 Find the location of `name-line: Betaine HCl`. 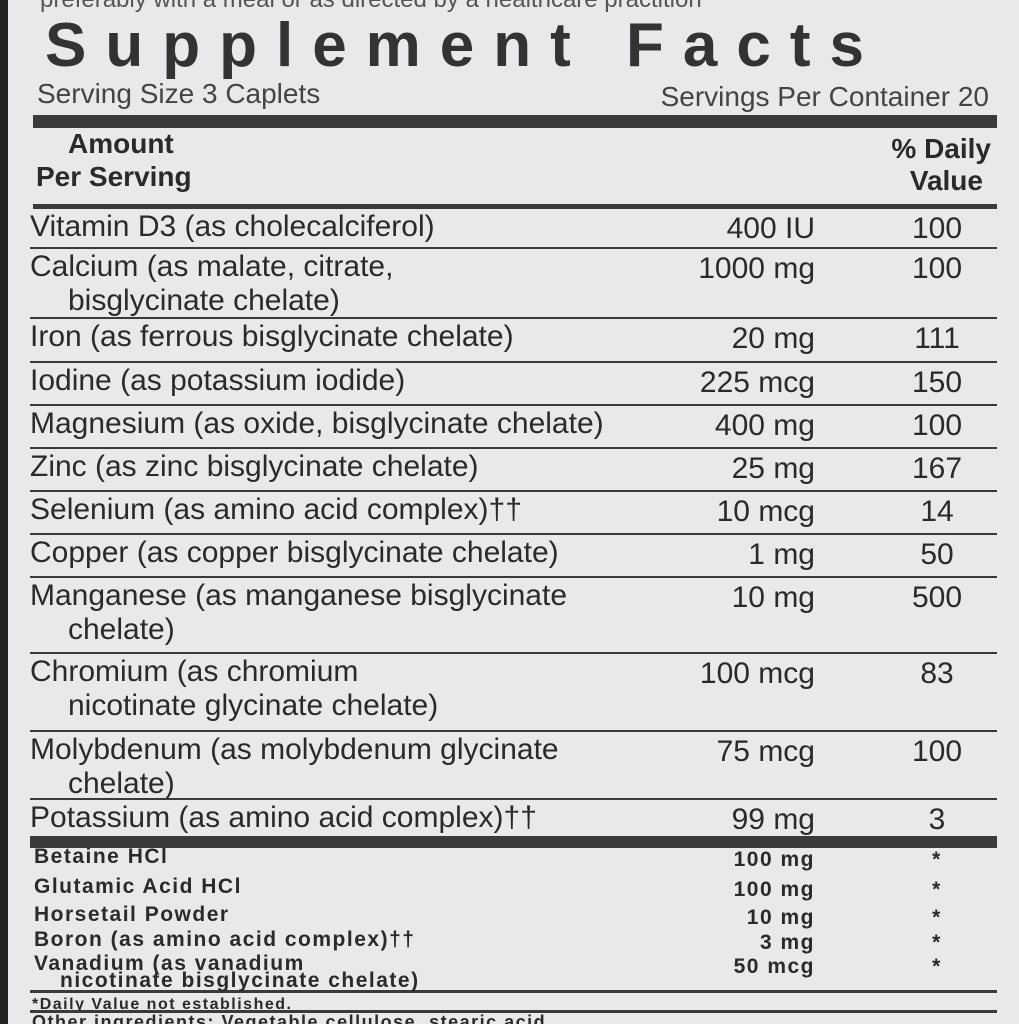

name-line: Betaine HCl is located at coordinates (101, 856).